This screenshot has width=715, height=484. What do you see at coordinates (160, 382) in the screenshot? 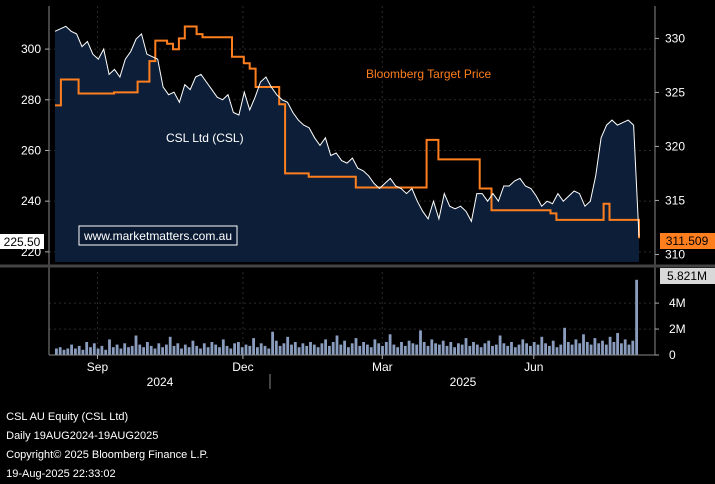
I see `x-year-label: 2024` at bounding box center [160, 382].